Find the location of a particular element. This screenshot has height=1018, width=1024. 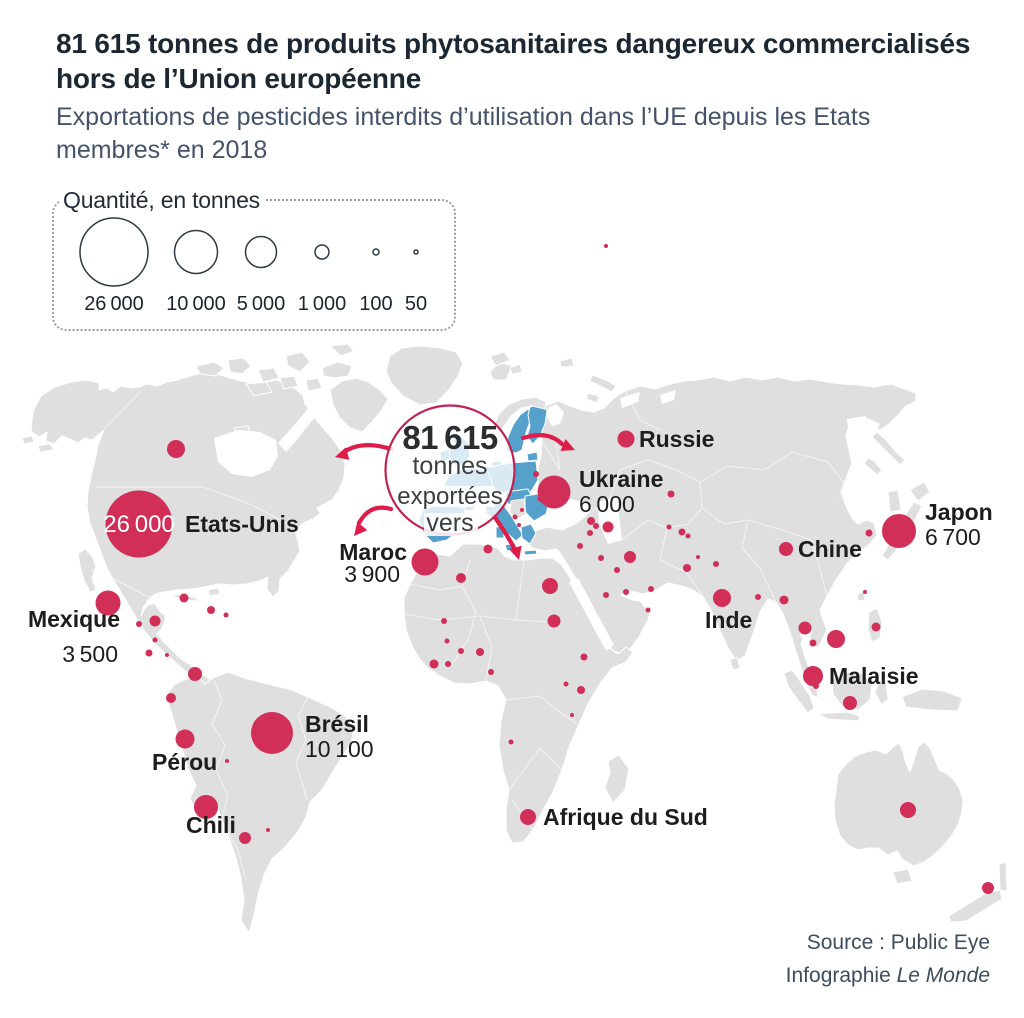

svg-text: 6 000 is located at coordinates (607, 504).